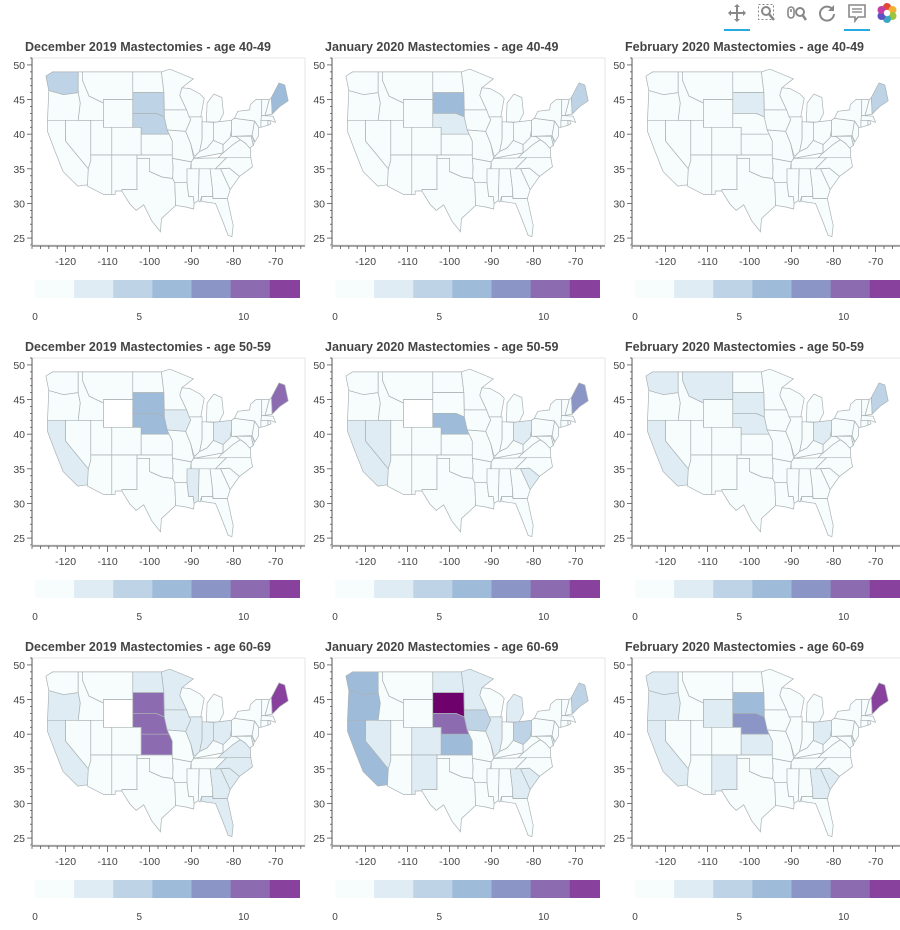 Image resolution: width=900 pixels, height=930 pixels. What do you see at coordinates (797, 15) in the screenshot?
I see `wheel-zoom-tool` at bounding box center [797, 15].